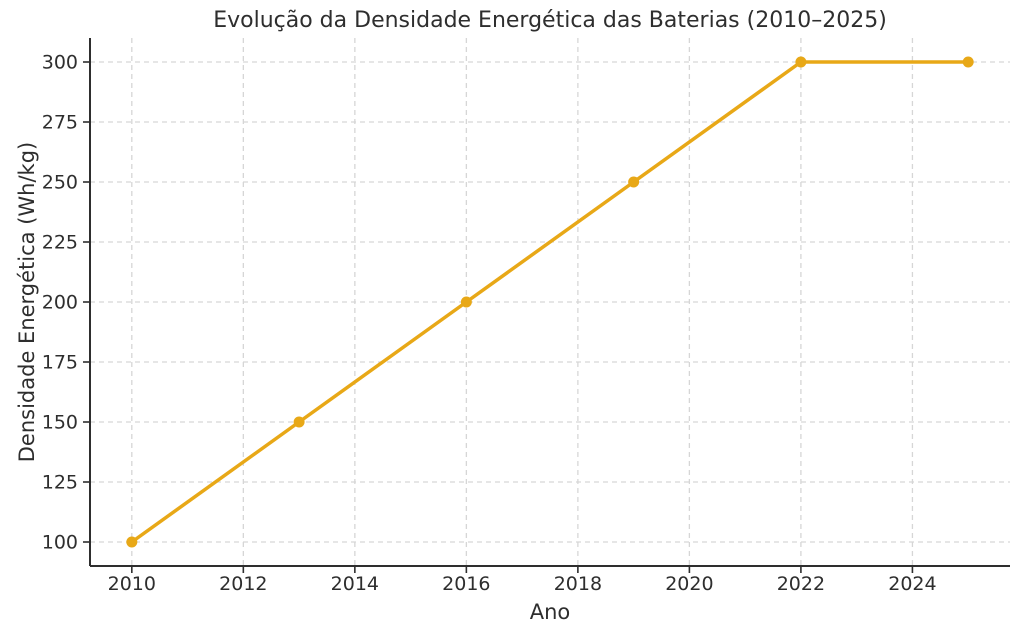  Describe the element at coordinates (60, 123) in the screenshot. I see `y-tick-label: 275` at that location.